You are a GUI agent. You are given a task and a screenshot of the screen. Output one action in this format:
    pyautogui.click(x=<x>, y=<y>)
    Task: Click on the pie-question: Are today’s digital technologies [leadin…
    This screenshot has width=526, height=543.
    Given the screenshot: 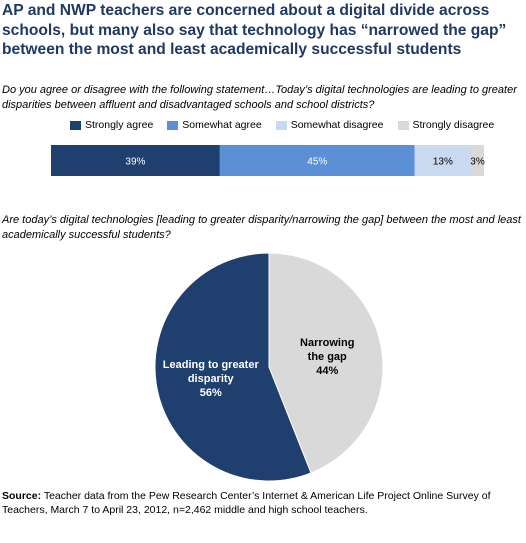 What is the action you would take?
    pyautogui.click(x=261, y=227)
    